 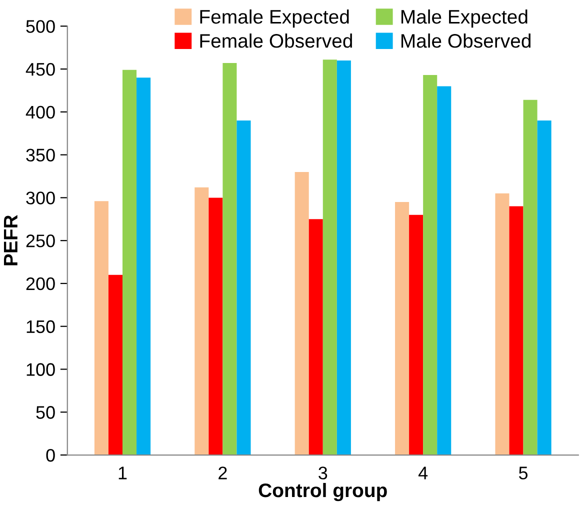 I want to click on y-tick-label: 300, so click(x=40, y=198).